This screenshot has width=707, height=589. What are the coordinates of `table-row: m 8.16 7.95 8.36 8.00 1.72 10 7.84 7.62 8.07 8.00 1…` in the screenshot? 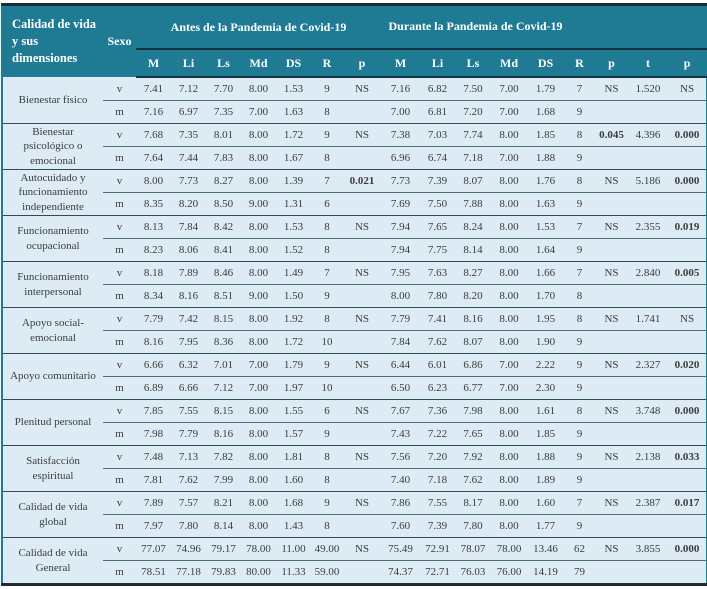 It's located at (354, 342).